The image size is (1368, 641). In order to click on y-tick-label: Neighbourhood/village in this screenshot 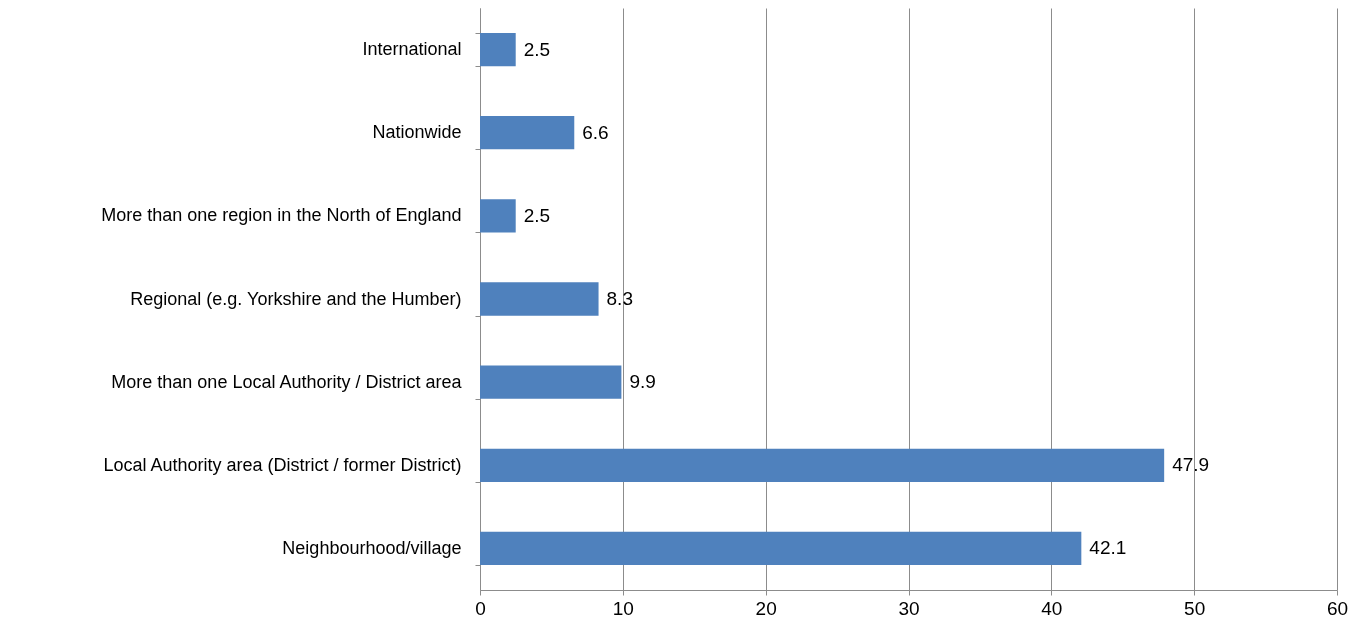, I will do `click(372, 547)`.